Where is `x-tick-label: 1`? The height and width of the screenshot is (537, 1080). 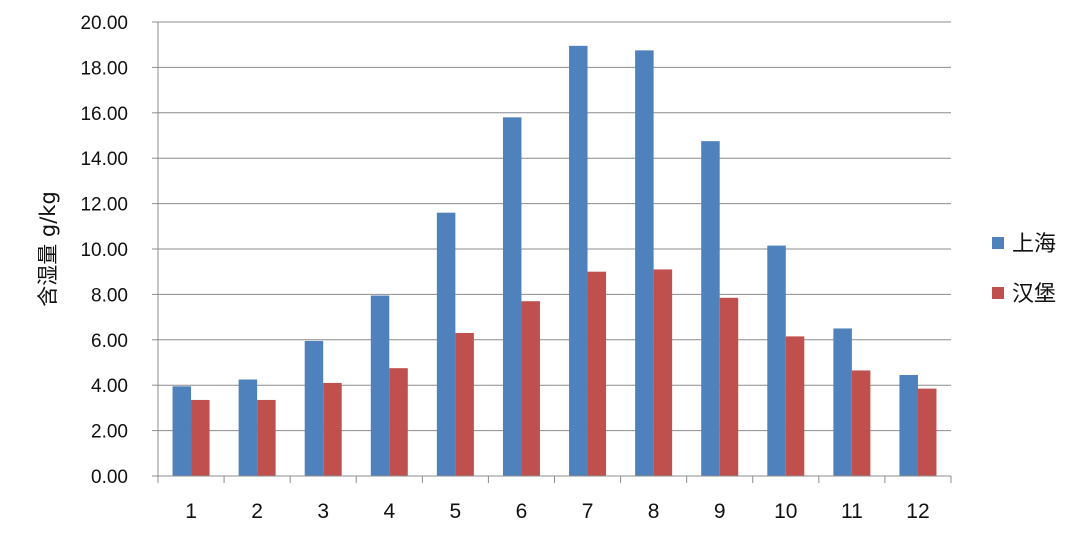
x-tick-label: 1 is located at coordinates (191, 511).